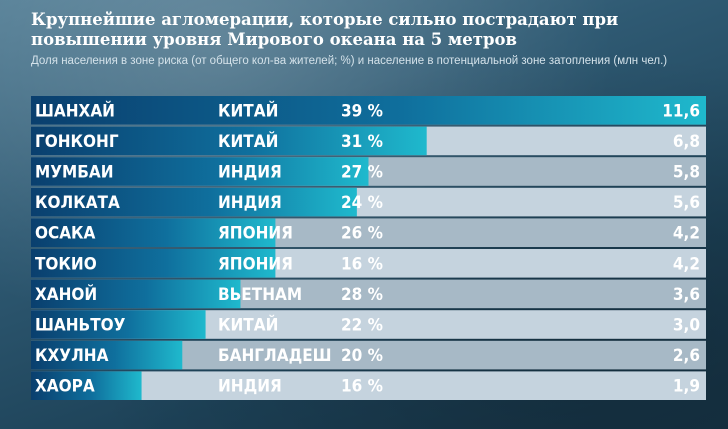  What do you see at coordinates (72, 356) in the screenshot?
I see `city-label: КХУЛНА` at bounding box center [72, 356].